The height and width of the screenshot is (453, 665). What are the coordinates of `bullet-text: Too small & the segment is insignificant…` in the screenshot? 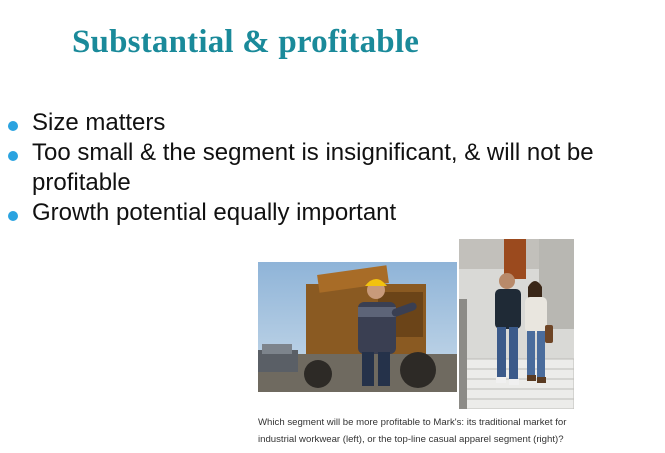 It's located at (313, 167).